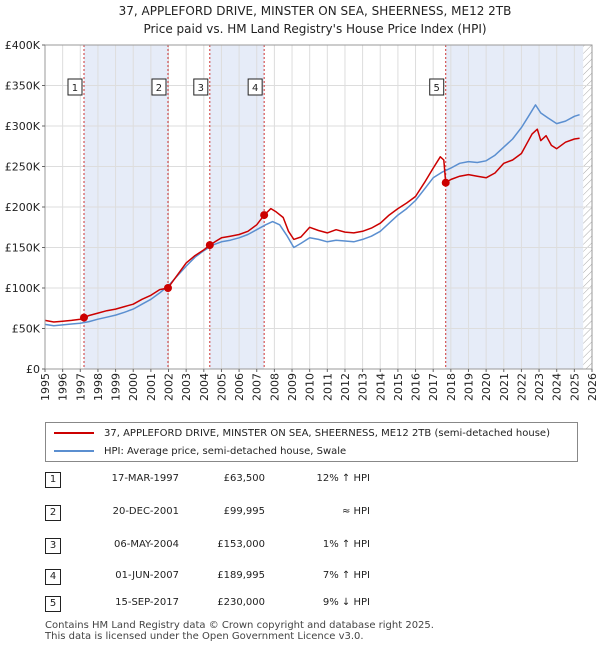 The image size is (600, 650). Describe the element at coordinates (23, 288) in the screenshot. I see `y-tick-label: £100K` at that location.